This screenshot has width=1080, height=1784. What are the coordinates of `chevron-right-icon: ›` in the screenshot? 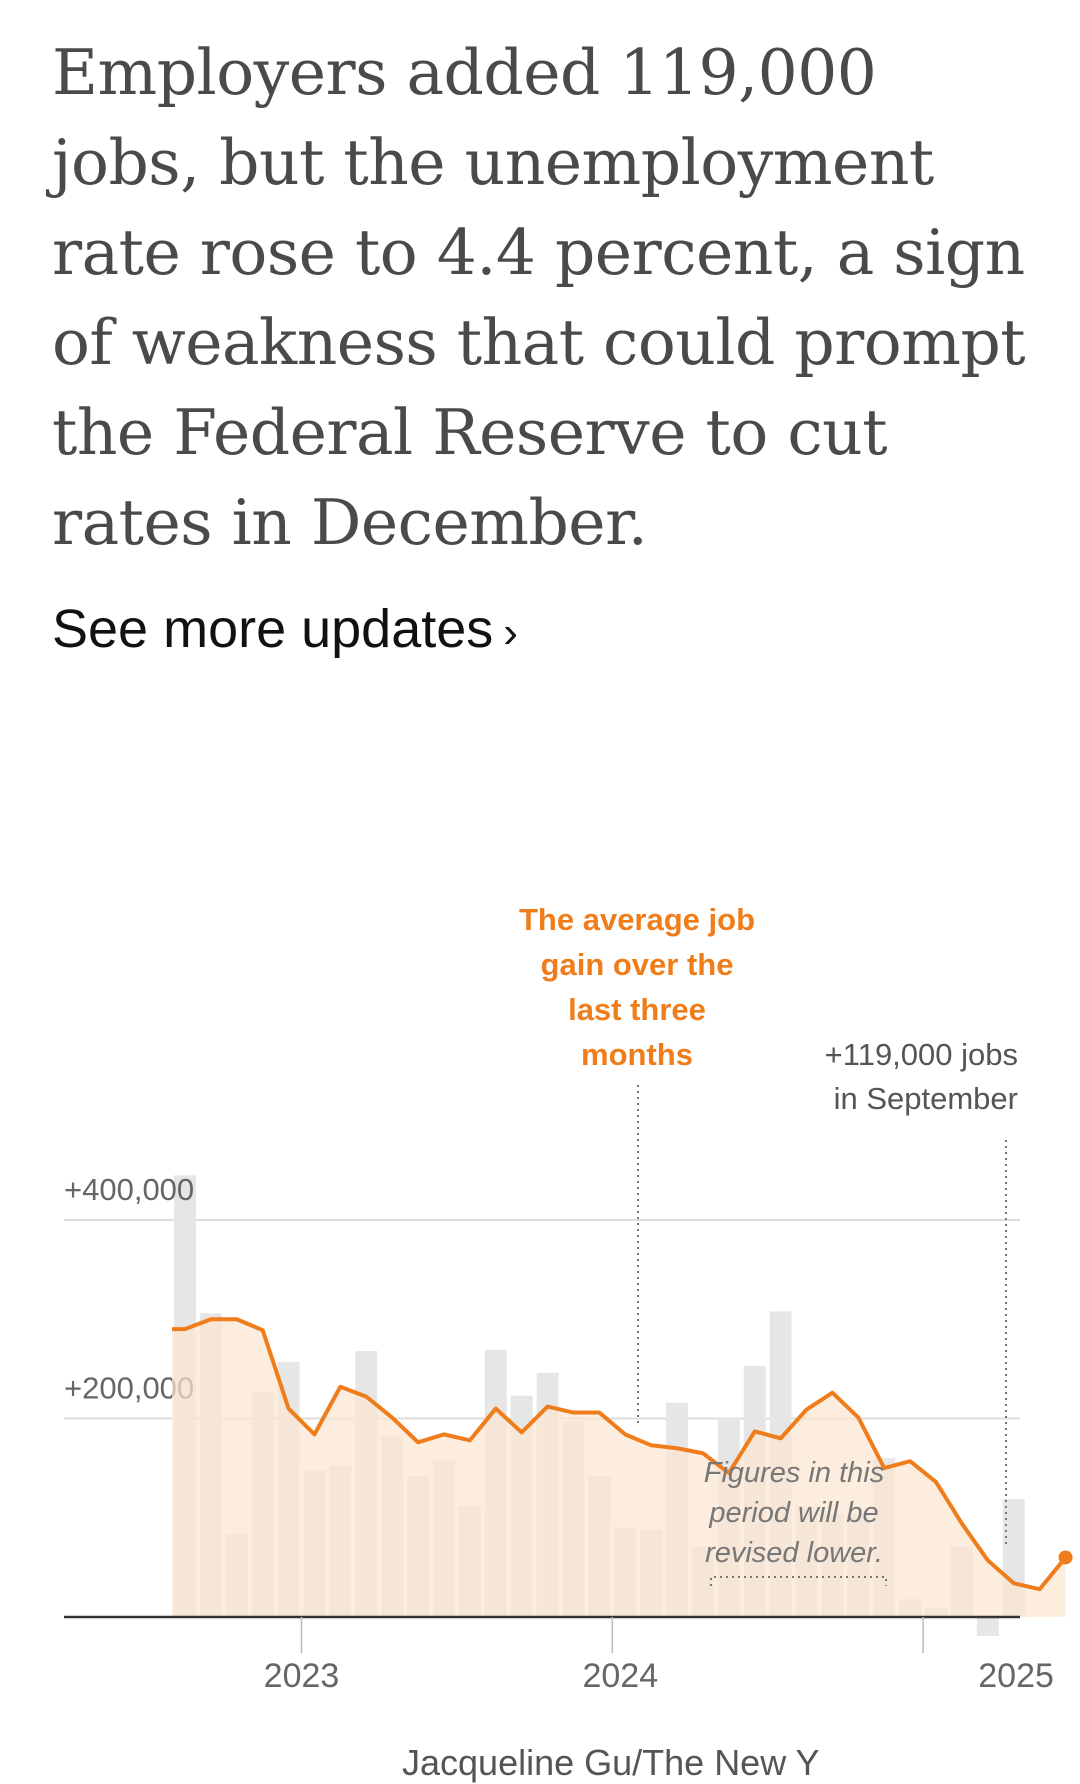 It's located at (510, 632).